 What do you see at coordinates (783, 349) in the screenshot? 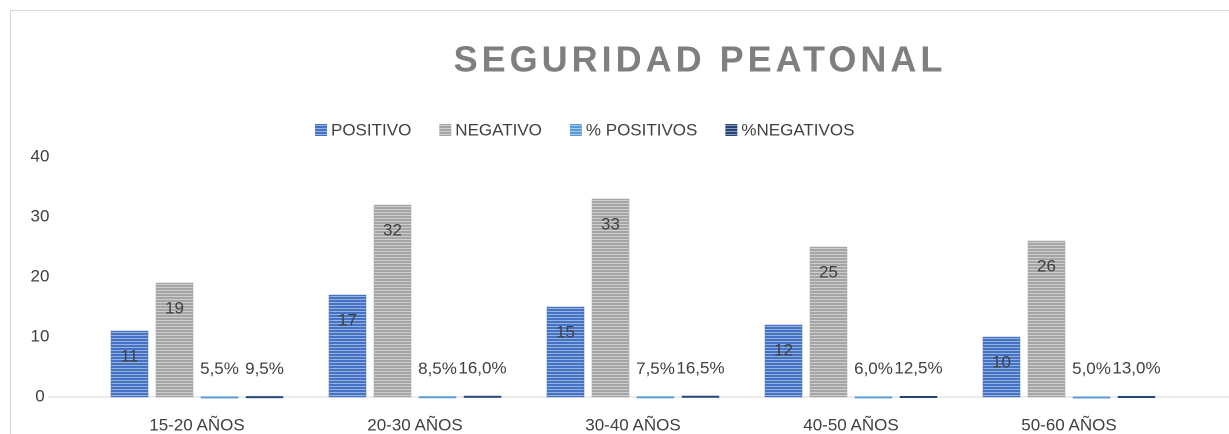
I see `data-label: 12` at bounding box center [783, 349].